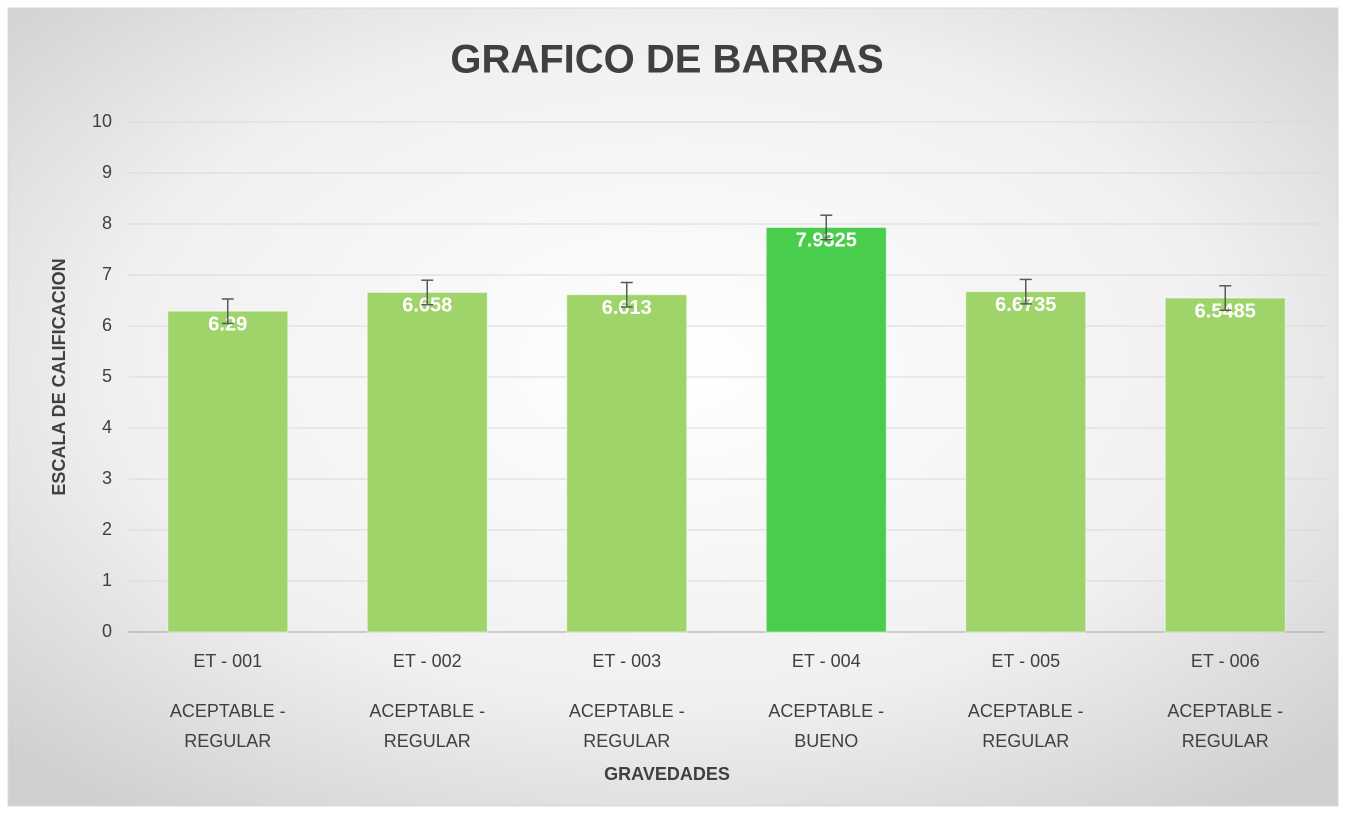 The width and height of the screenshot is (1346, 814). Describe the element at coordinates (107, 427) in the screenshot. I see `y-tick-label: 4` at that location.